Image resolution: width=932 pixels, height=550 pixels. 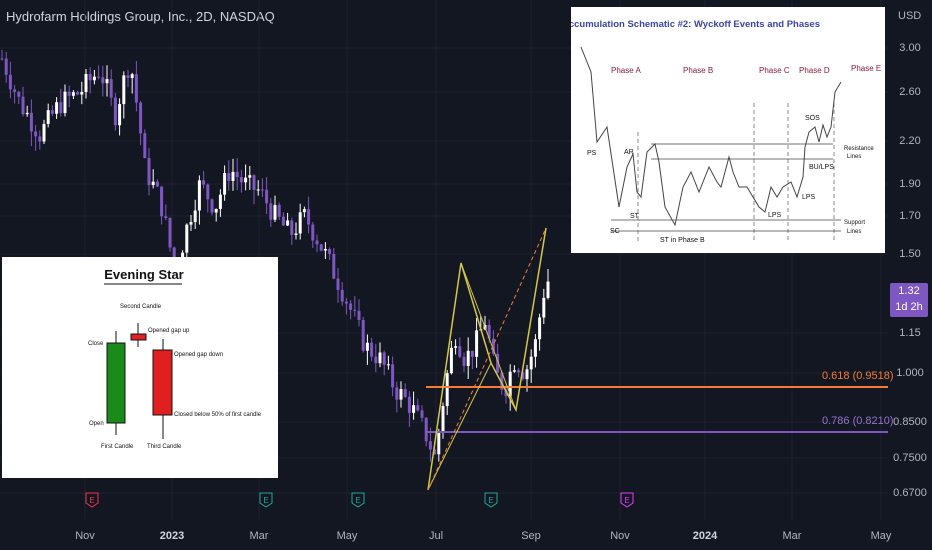 I want to click on price-tick: 1.50, so click(x=910, y=254).